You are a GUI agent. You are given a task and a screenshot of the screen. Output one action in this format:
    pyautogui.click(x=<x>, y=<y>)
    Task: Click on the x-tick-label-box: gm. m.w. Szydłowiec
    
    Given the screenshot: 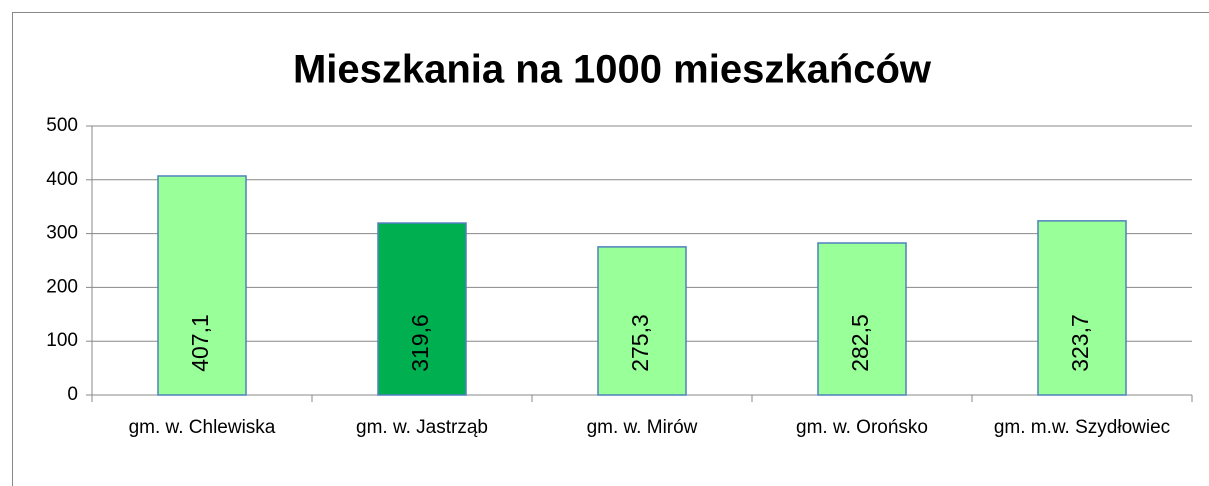 What is the action you would take?
    pyautogui.click(x=1082, y=427)
    